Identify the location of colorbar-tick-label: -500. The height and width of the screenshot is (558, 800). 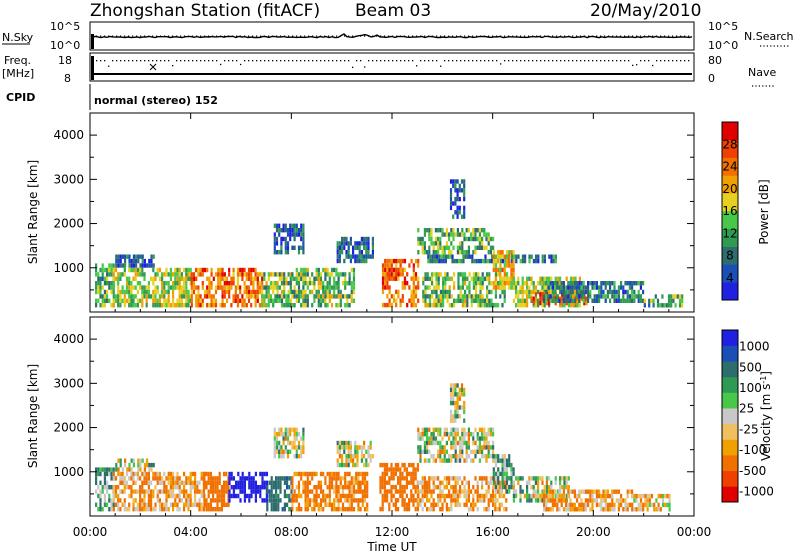
(752, 471).